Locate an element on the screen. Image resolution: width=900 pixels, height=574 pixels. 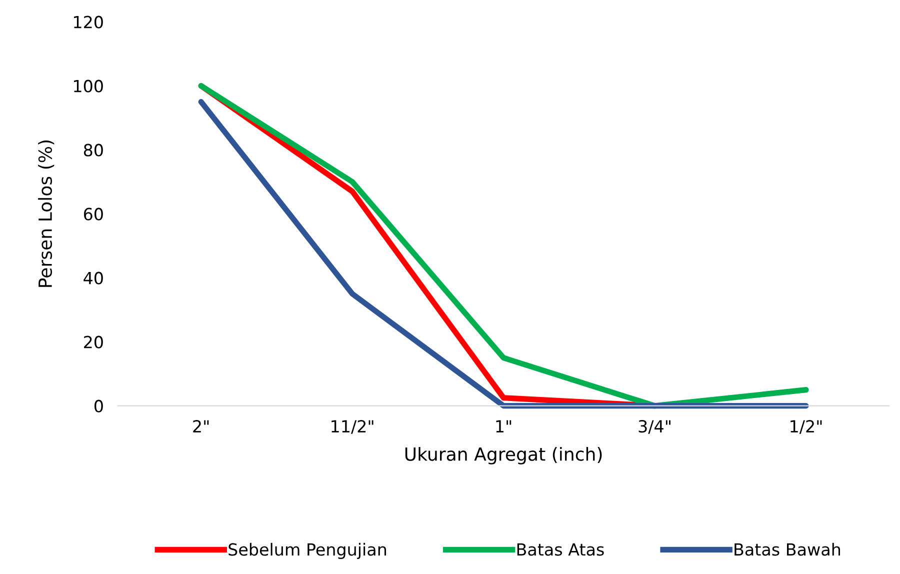
y-tick-label: 40 is located at coordinates (93, 278).